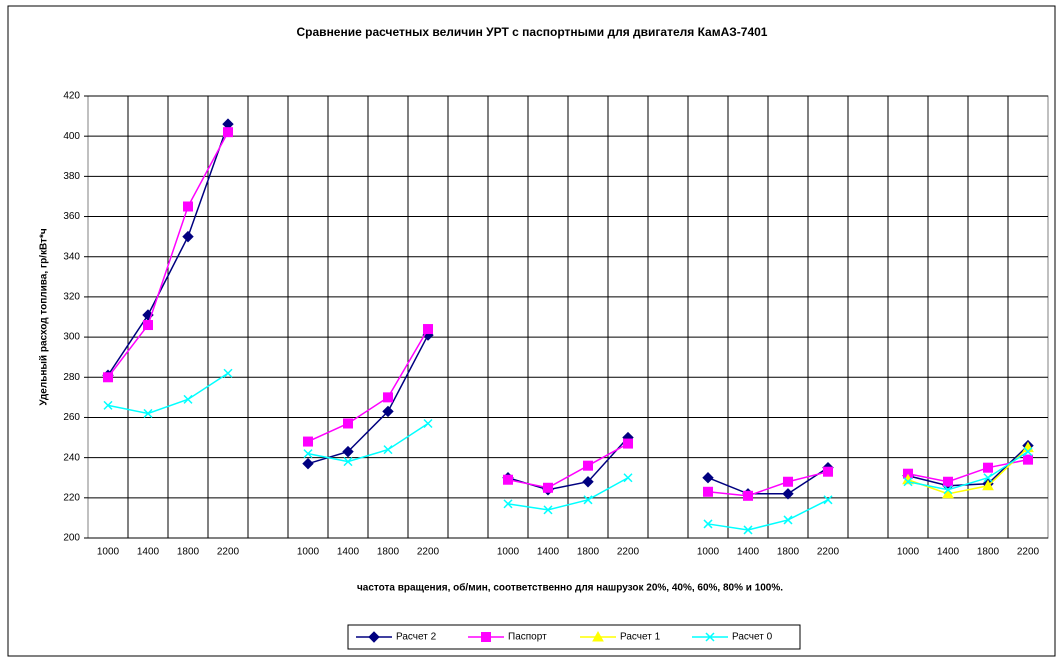  Describe the element at coordinates (71, 337) in the screenshot. I see `y-tick-label: 300` at that location.